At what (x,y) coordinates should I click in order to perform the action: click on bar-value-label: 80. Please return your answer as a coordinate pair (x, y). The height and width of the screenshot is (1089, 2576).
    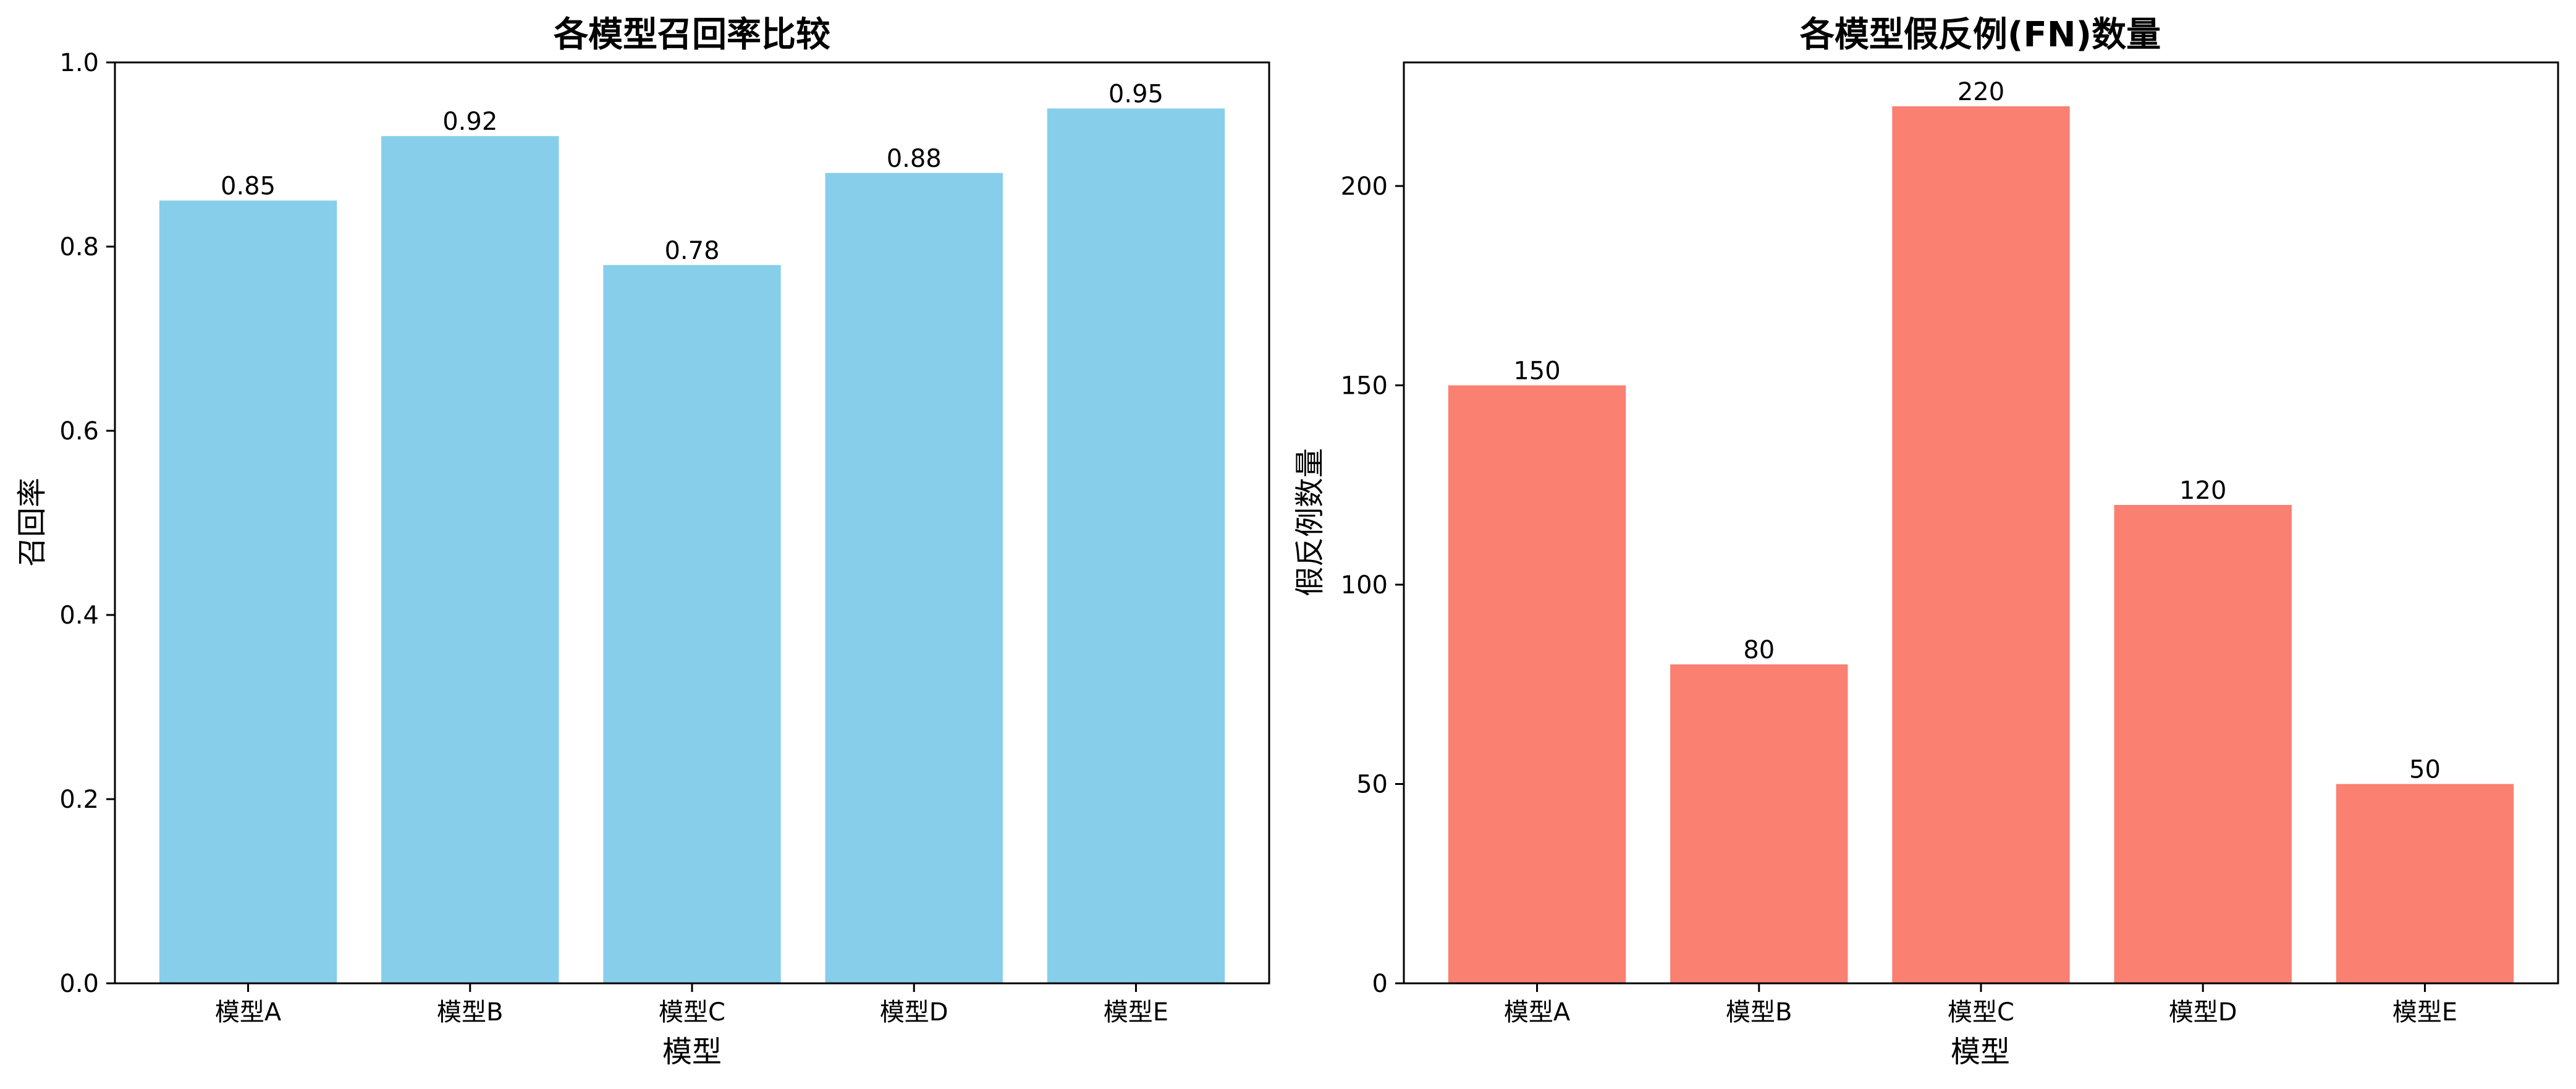
    Looking at the image, I should click on (1759, 650).